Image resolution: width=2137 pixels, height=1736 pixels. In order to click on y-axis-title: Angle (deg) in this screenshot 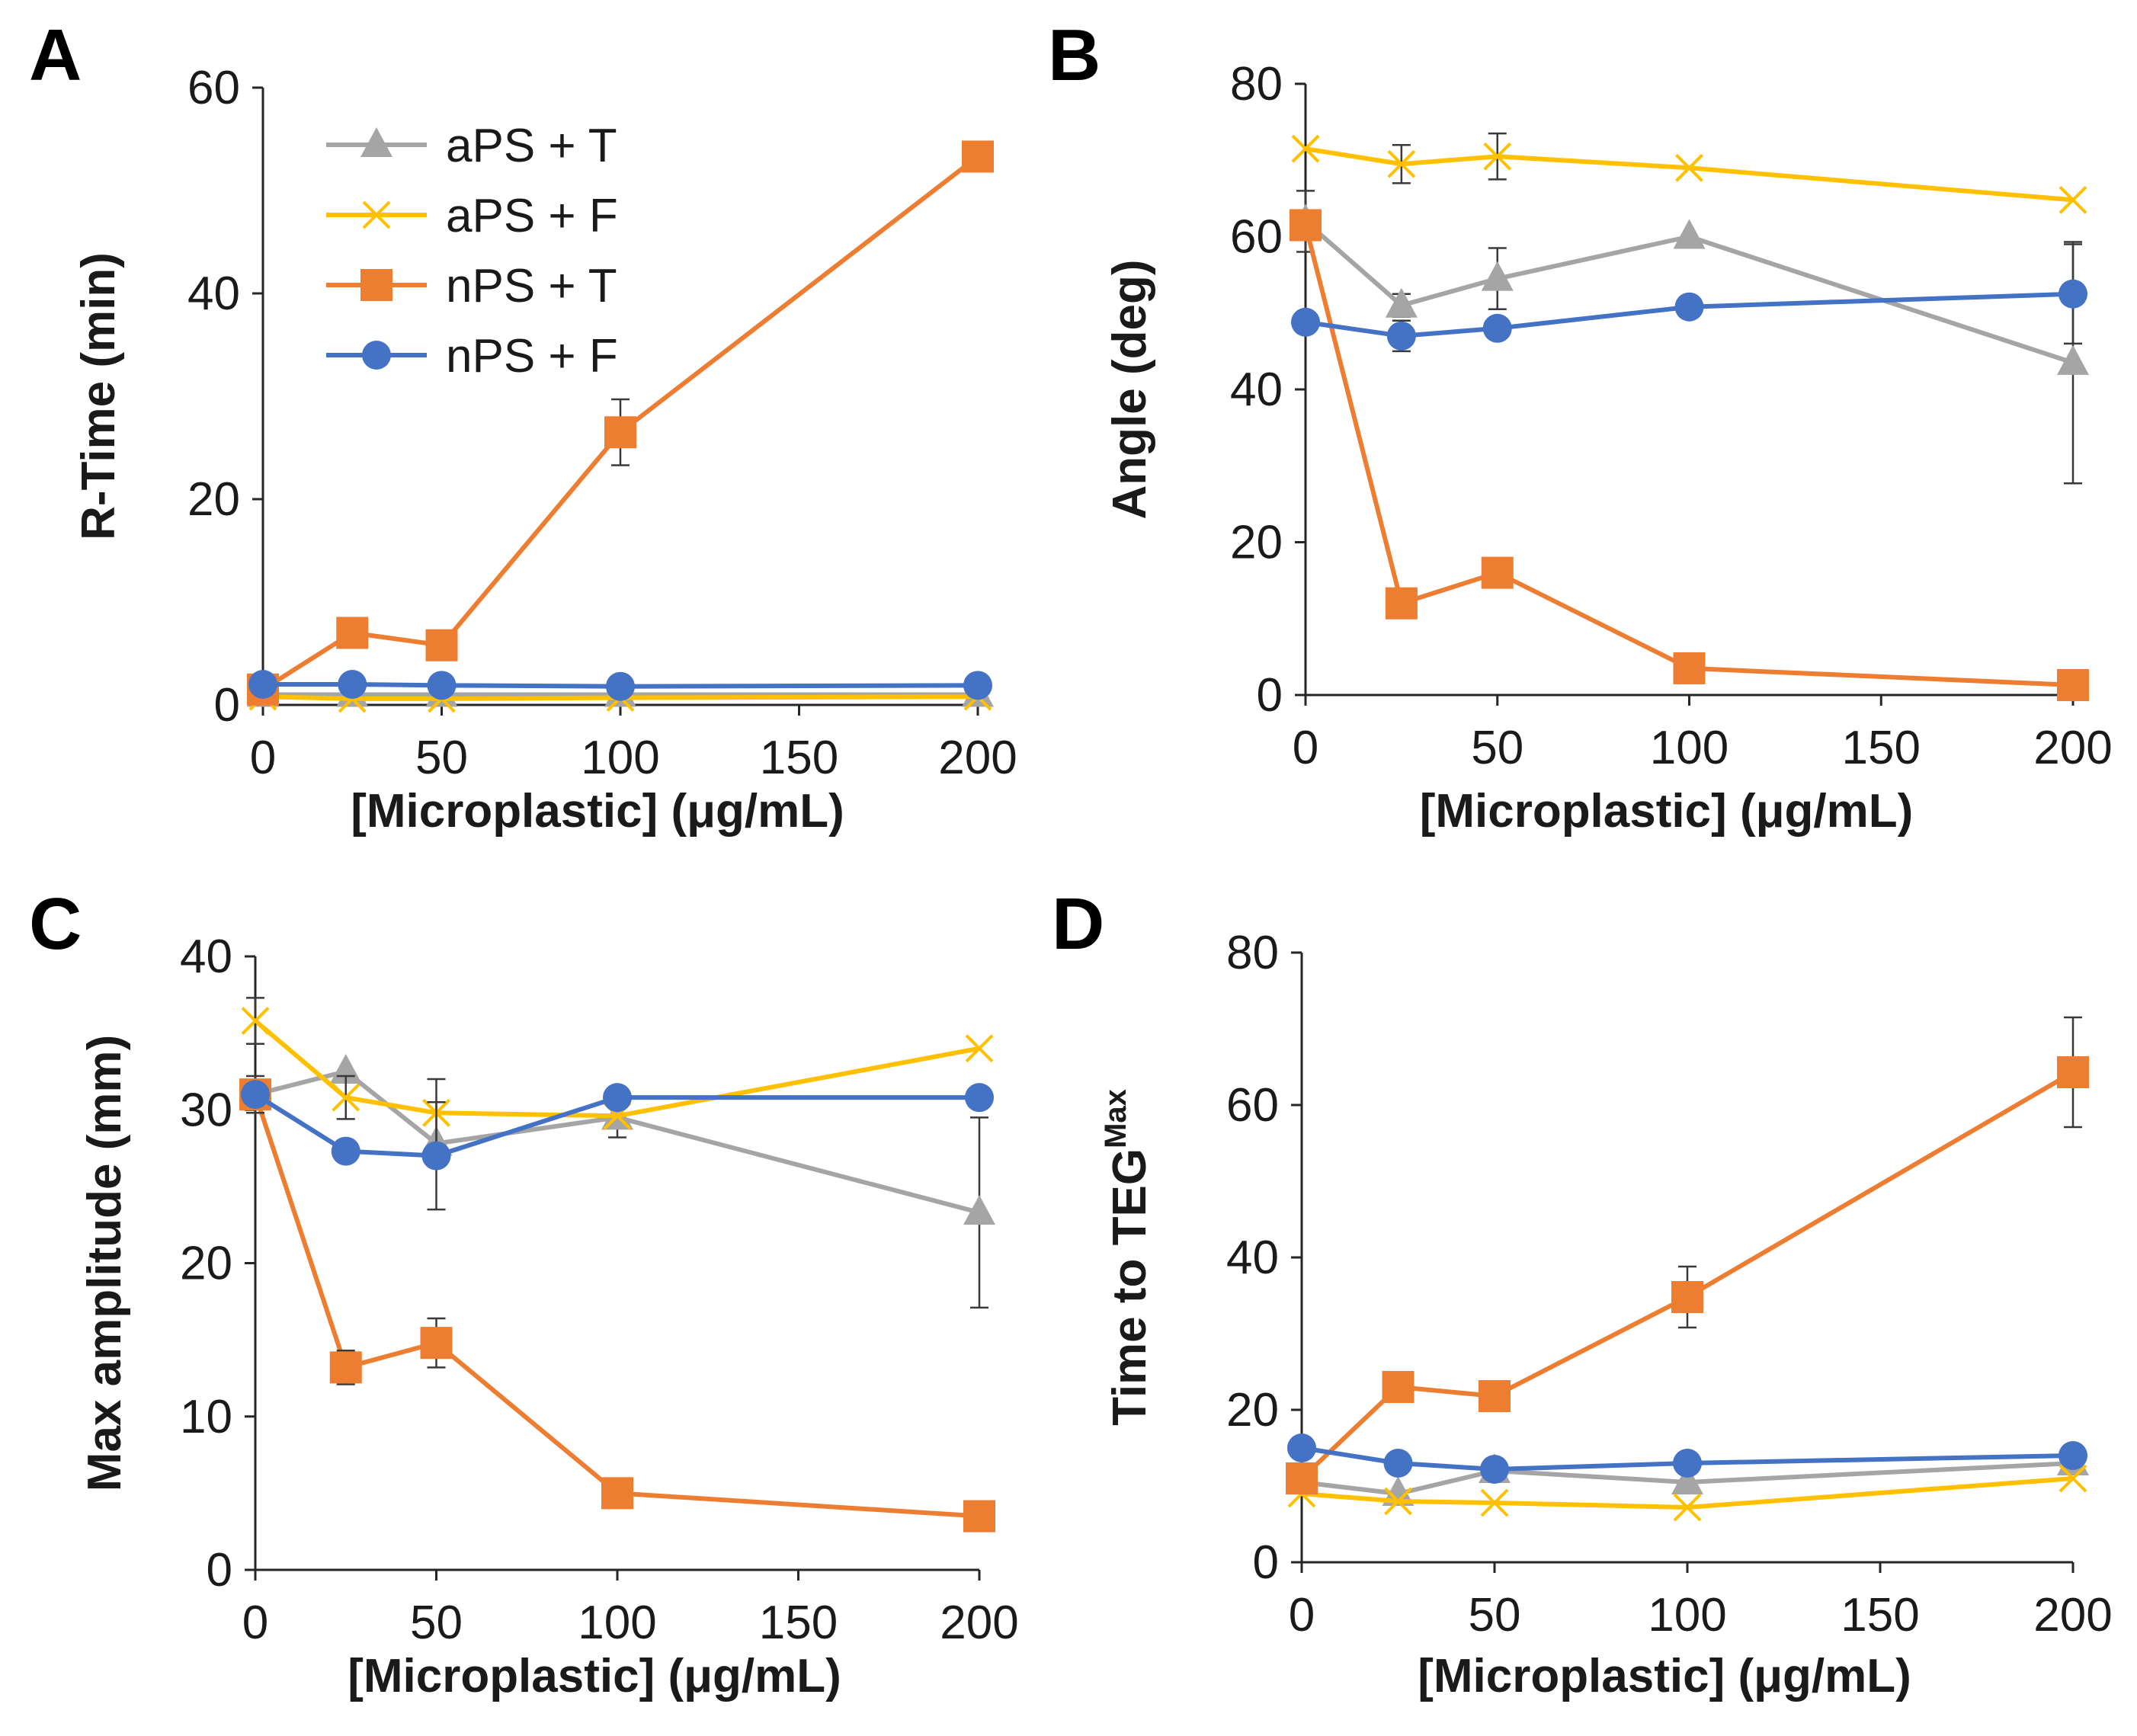, I will do `click(1130, 390)`.